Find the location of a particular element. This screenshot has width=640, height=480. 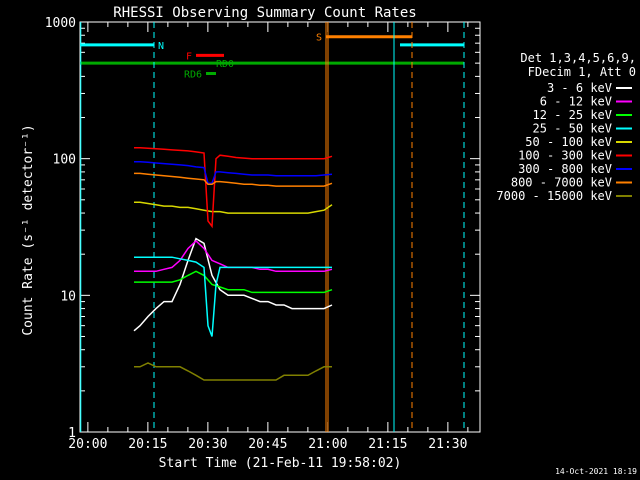

flag-label-n: N is located at coordinates (161, 46).